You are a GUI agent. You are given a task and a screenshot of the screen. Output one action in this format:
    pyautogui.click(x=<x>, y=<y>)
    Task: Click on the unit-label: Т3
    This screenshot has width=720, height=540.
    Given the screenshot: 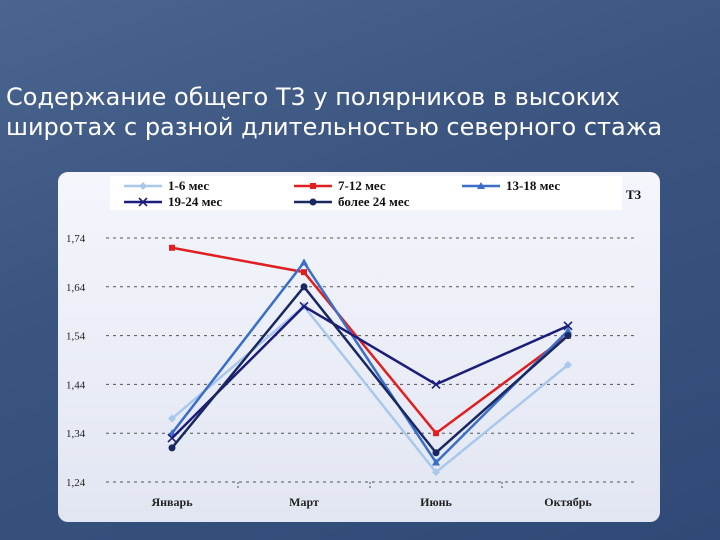 What is the action you would take?
    pyautogui.click(x=634, y=194)
    